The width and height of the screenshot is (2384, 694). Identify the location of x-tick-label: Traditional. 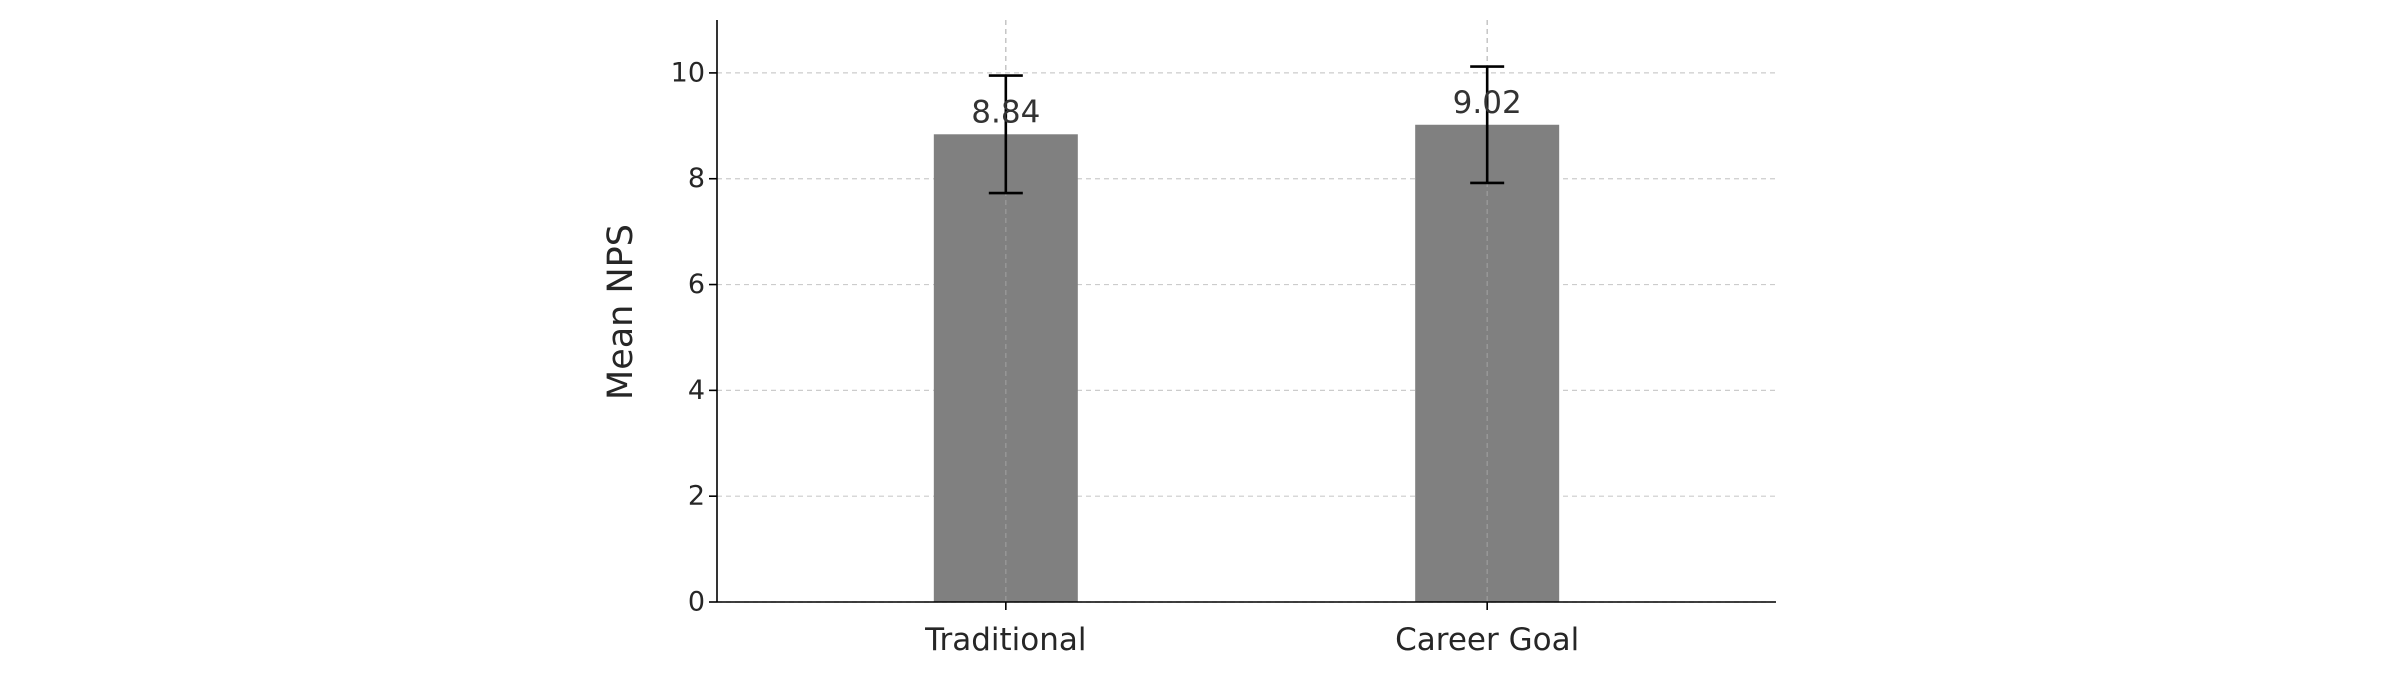
(1005, 640).